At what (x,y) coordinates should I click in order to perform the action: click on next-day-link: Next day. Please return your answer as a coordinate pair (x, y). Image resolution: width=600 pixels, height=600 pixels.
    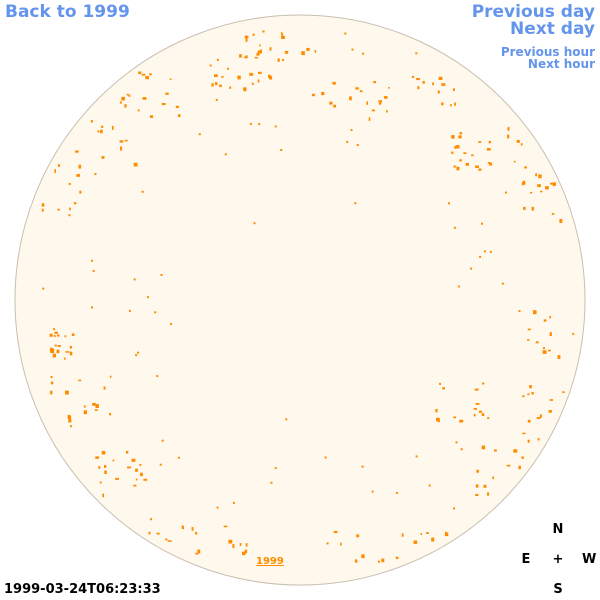
    Looking at the image, I should click on (552, 29).